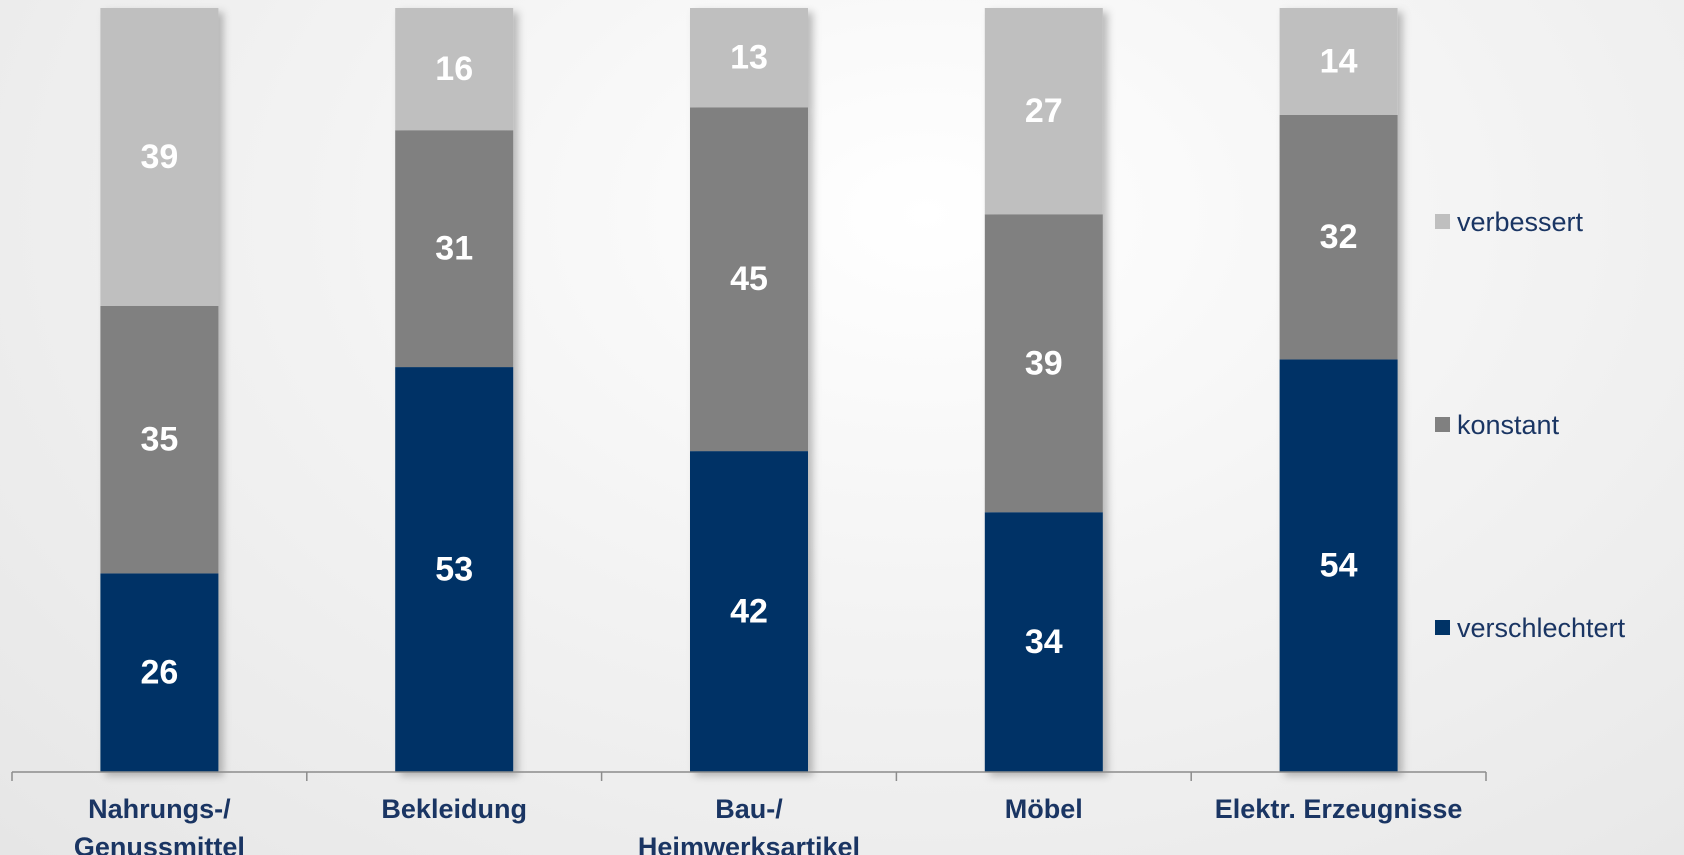  I want to click on data-label: 27, so click(1044, 111).